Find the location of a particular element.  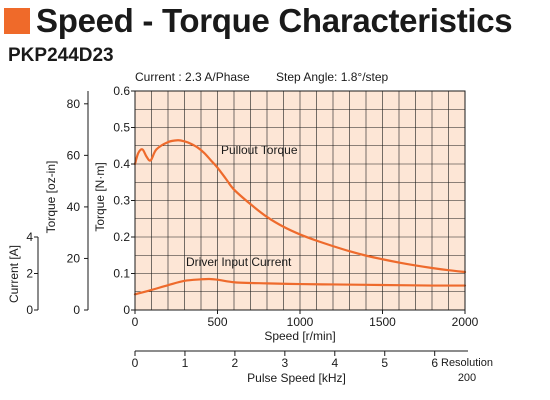

page-title: Speed - Torque Characteristics is located at coordinates (258, 21).